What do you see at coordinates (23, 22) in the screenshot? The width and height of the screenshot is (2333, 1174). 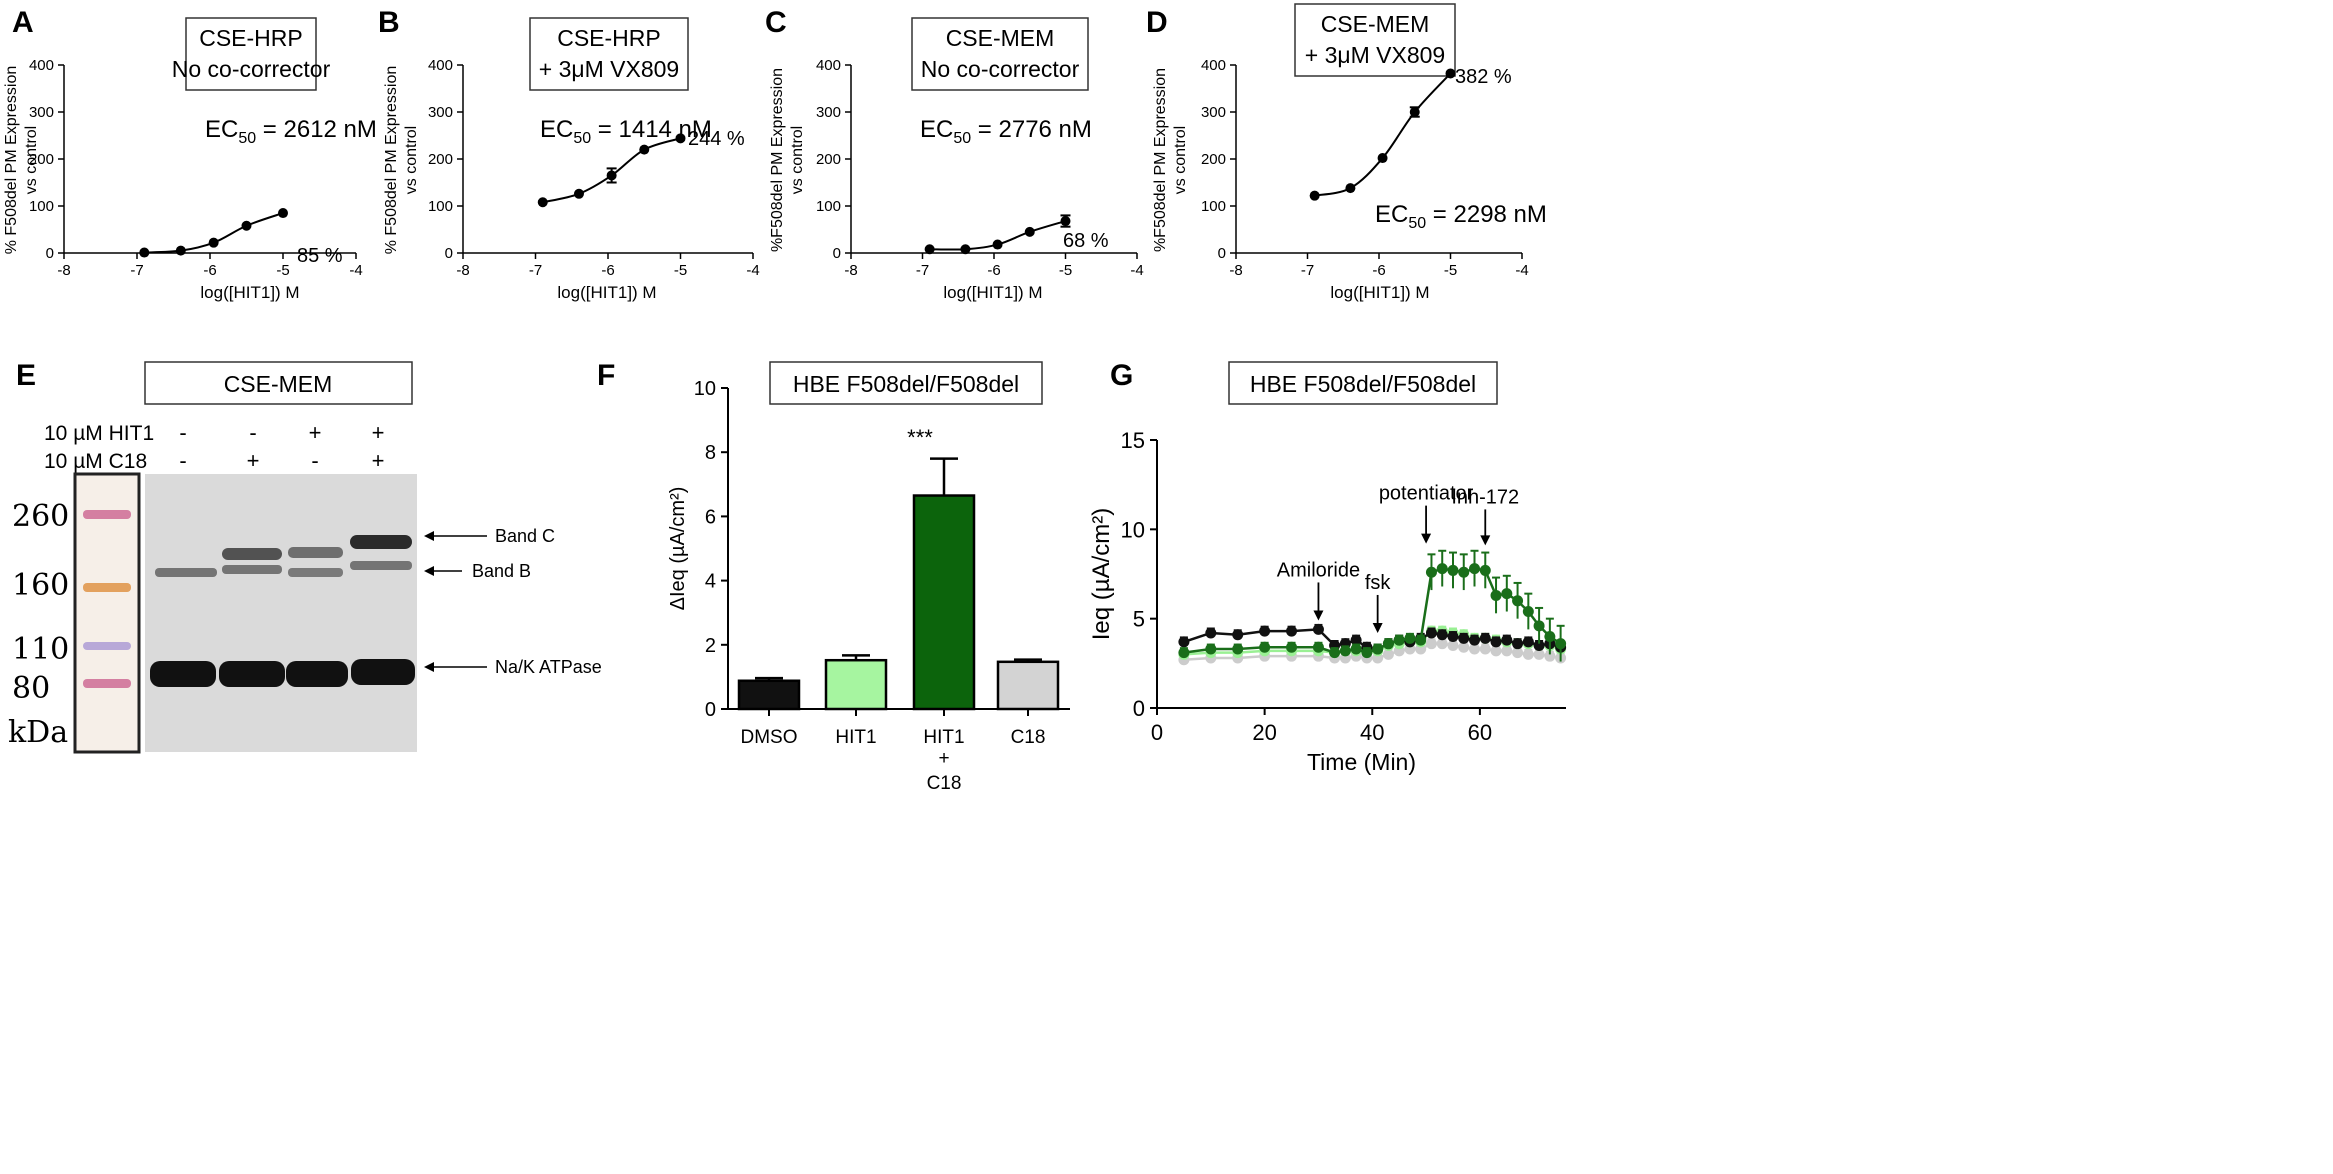 I see `panel-letter: A` at bounding box center [23, 22].